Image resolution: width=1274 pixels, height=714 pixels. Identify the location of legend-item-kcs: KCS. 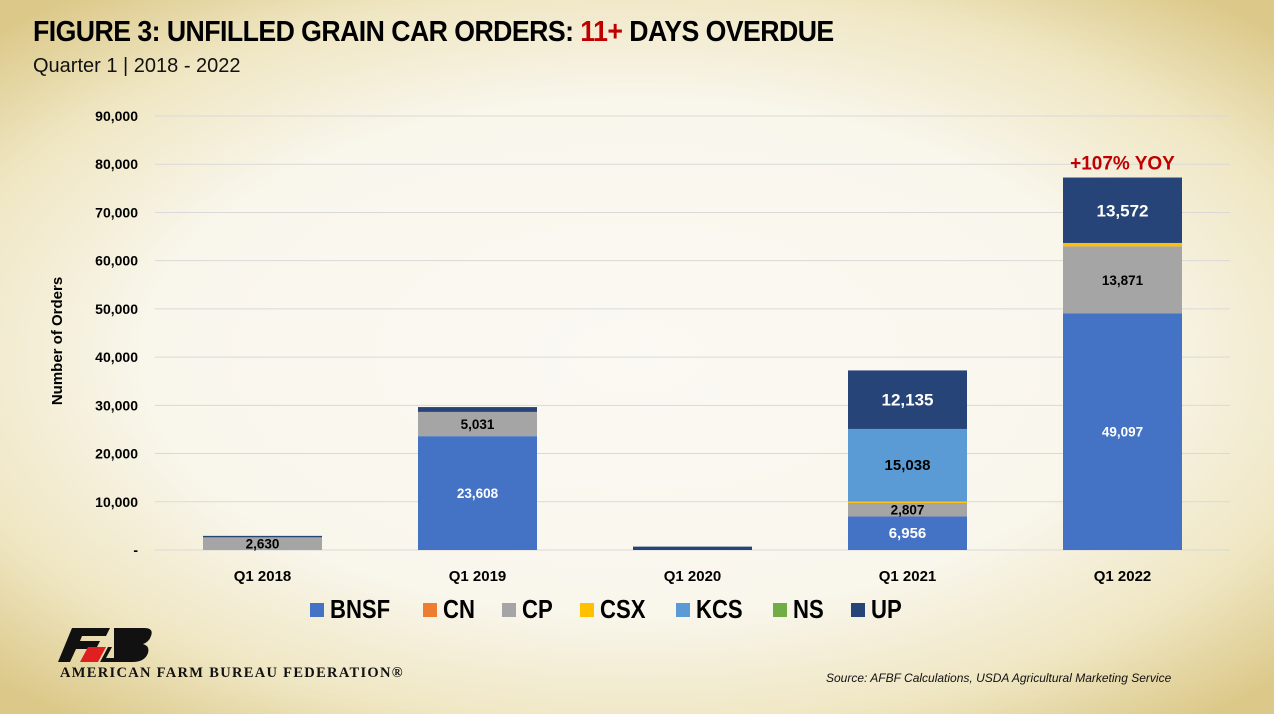
(713, 609).